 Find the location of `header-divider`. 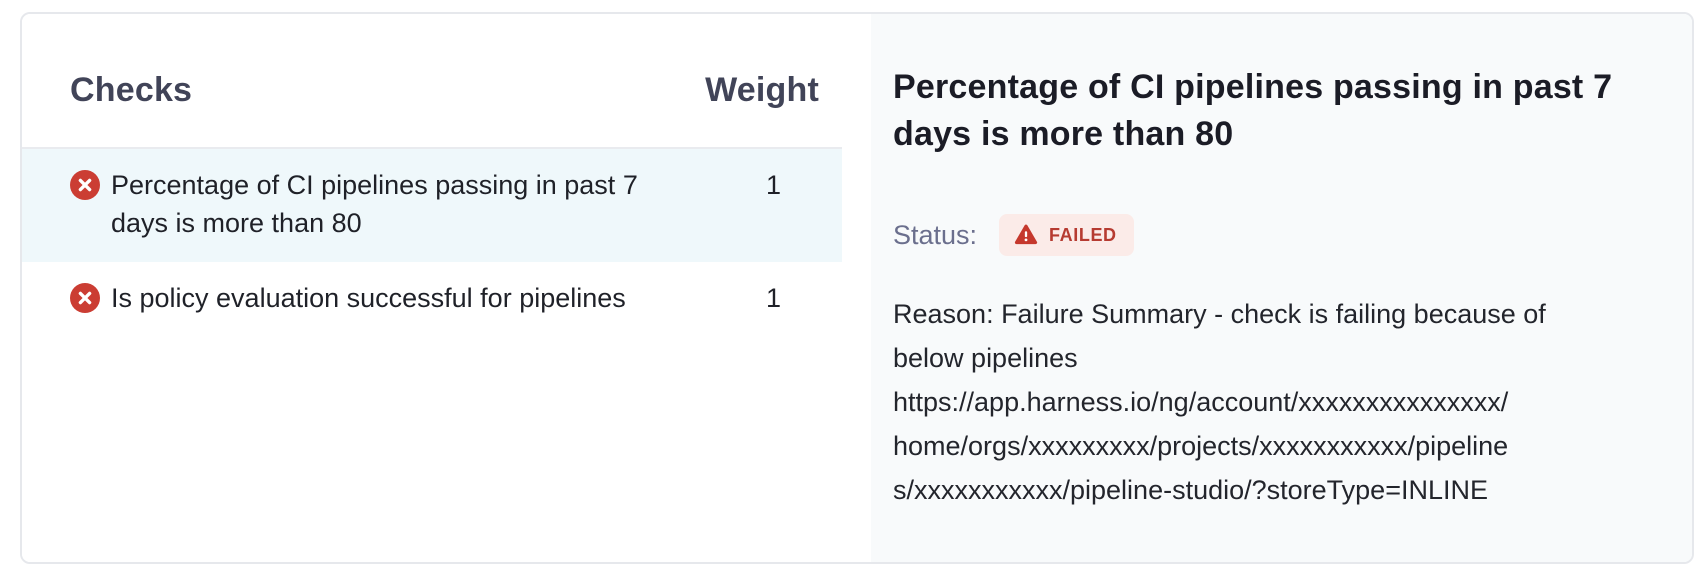

header-divider is located at coordinates (432, 148).